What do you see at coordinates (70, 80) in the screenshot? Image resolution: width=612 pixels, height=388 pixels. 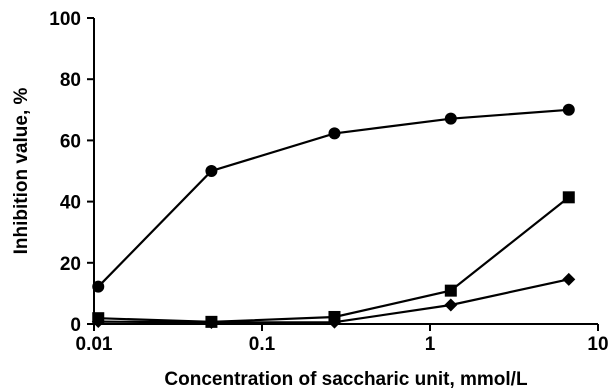 I see `y-tick-label: 80` at bounding box center [70, 80].